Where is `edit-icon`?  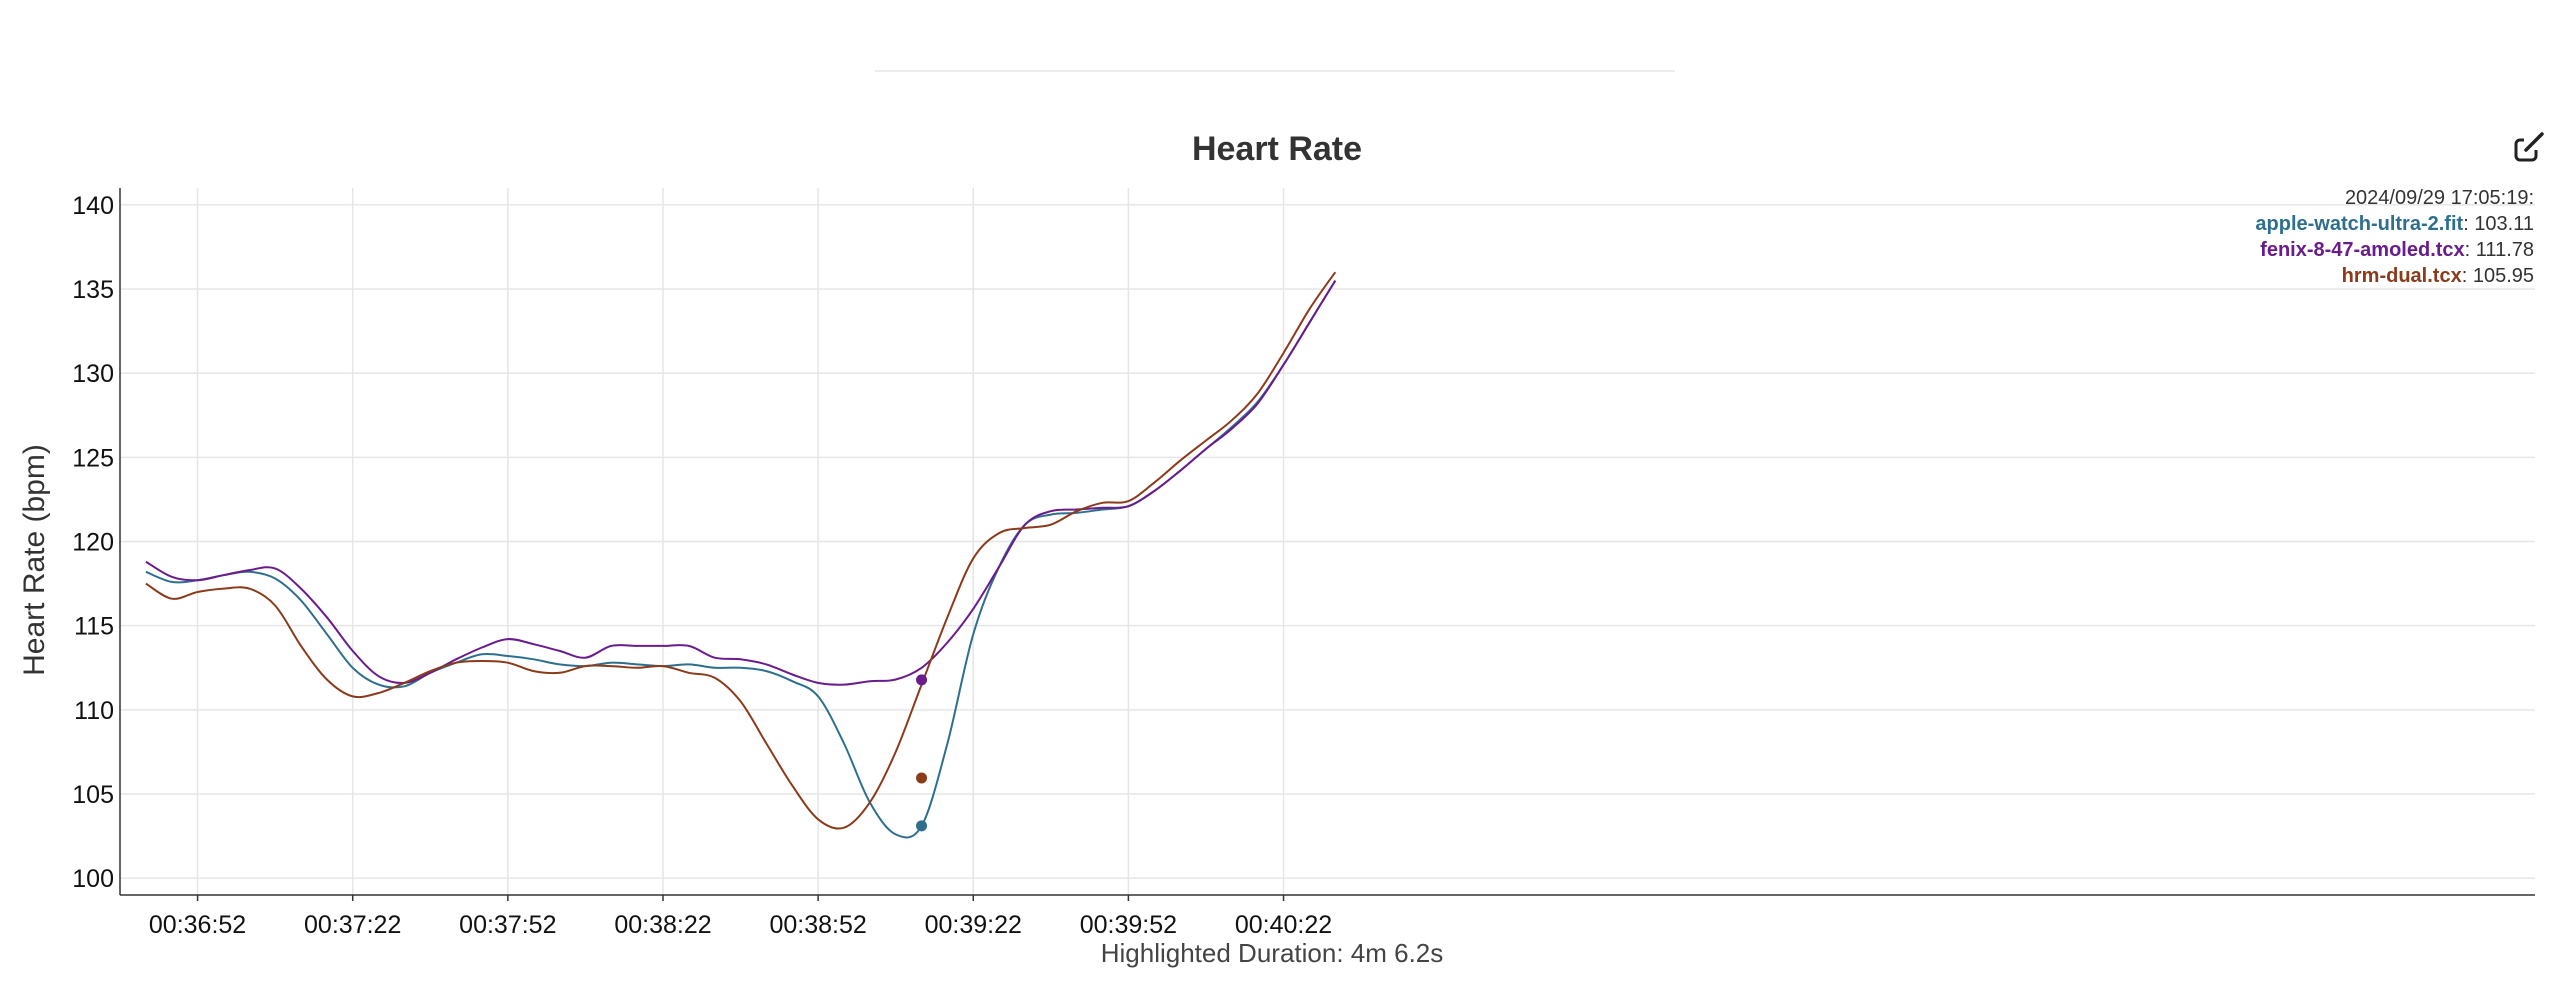 edit-icon is located at coordinates (2530, 147).